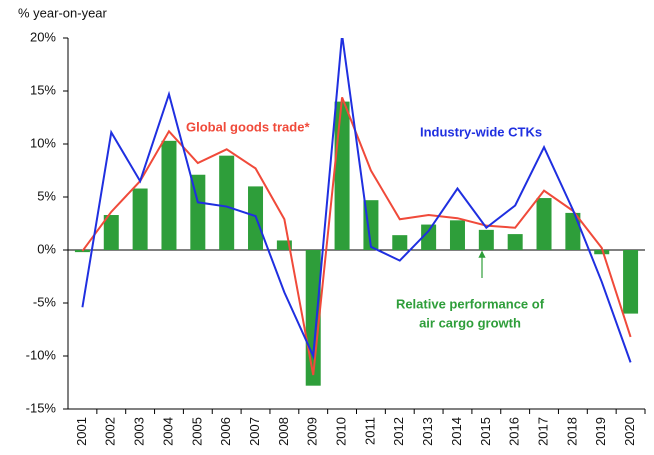  What do you see at coordinates (283, 431) in the screenshot?
I see `x-tick-label: 2008` at bounding box center [283, 431].